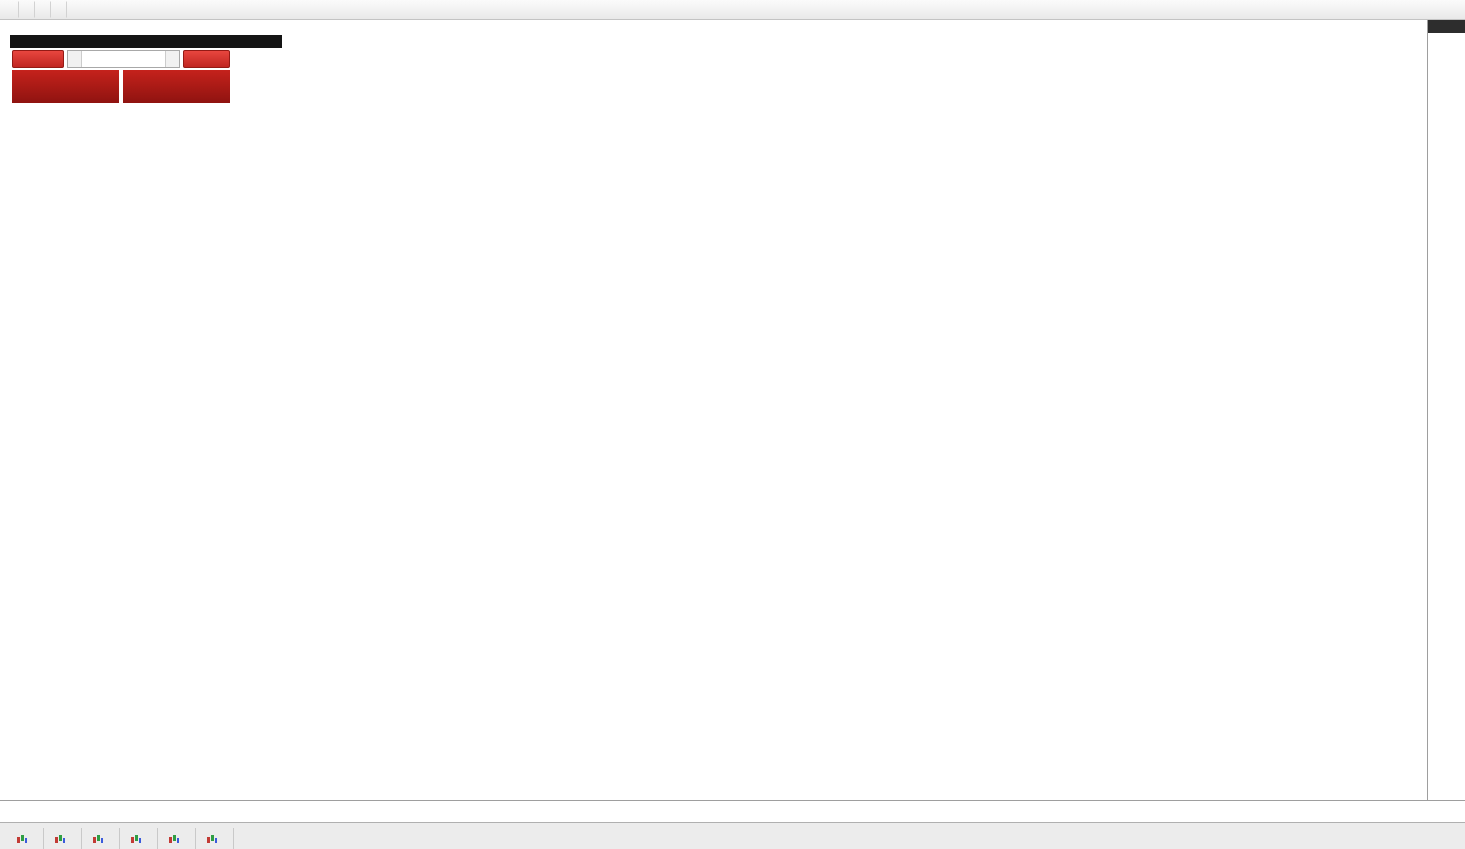 Image resolution: width=1465 pixels, height=849 pixels. Describe the element at coordinates (11, 9) in the screenshot. I see `timeframe-h4-button` at that location.